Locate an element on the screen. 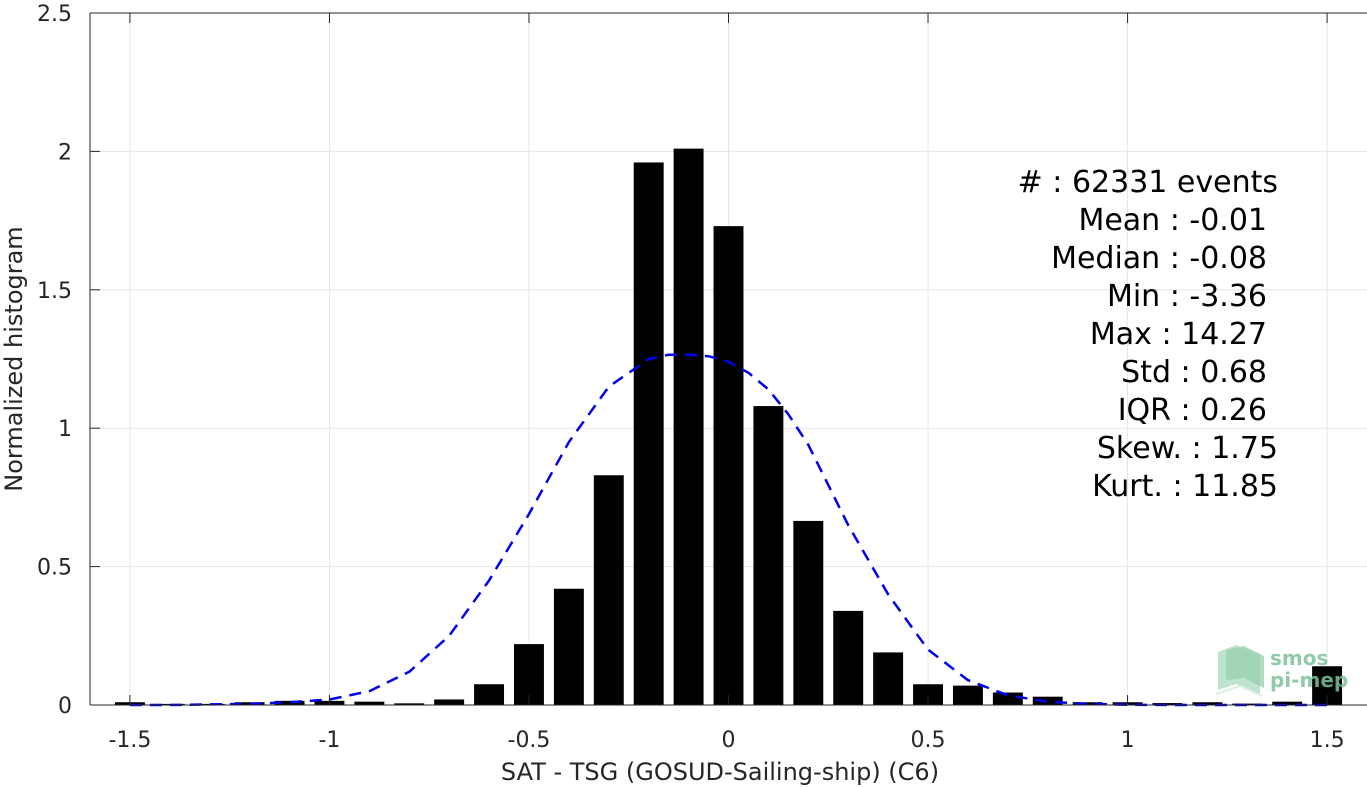 The image size is (1367, 787). y-tick-label: 2.5 is located at coordinates (54, 14).